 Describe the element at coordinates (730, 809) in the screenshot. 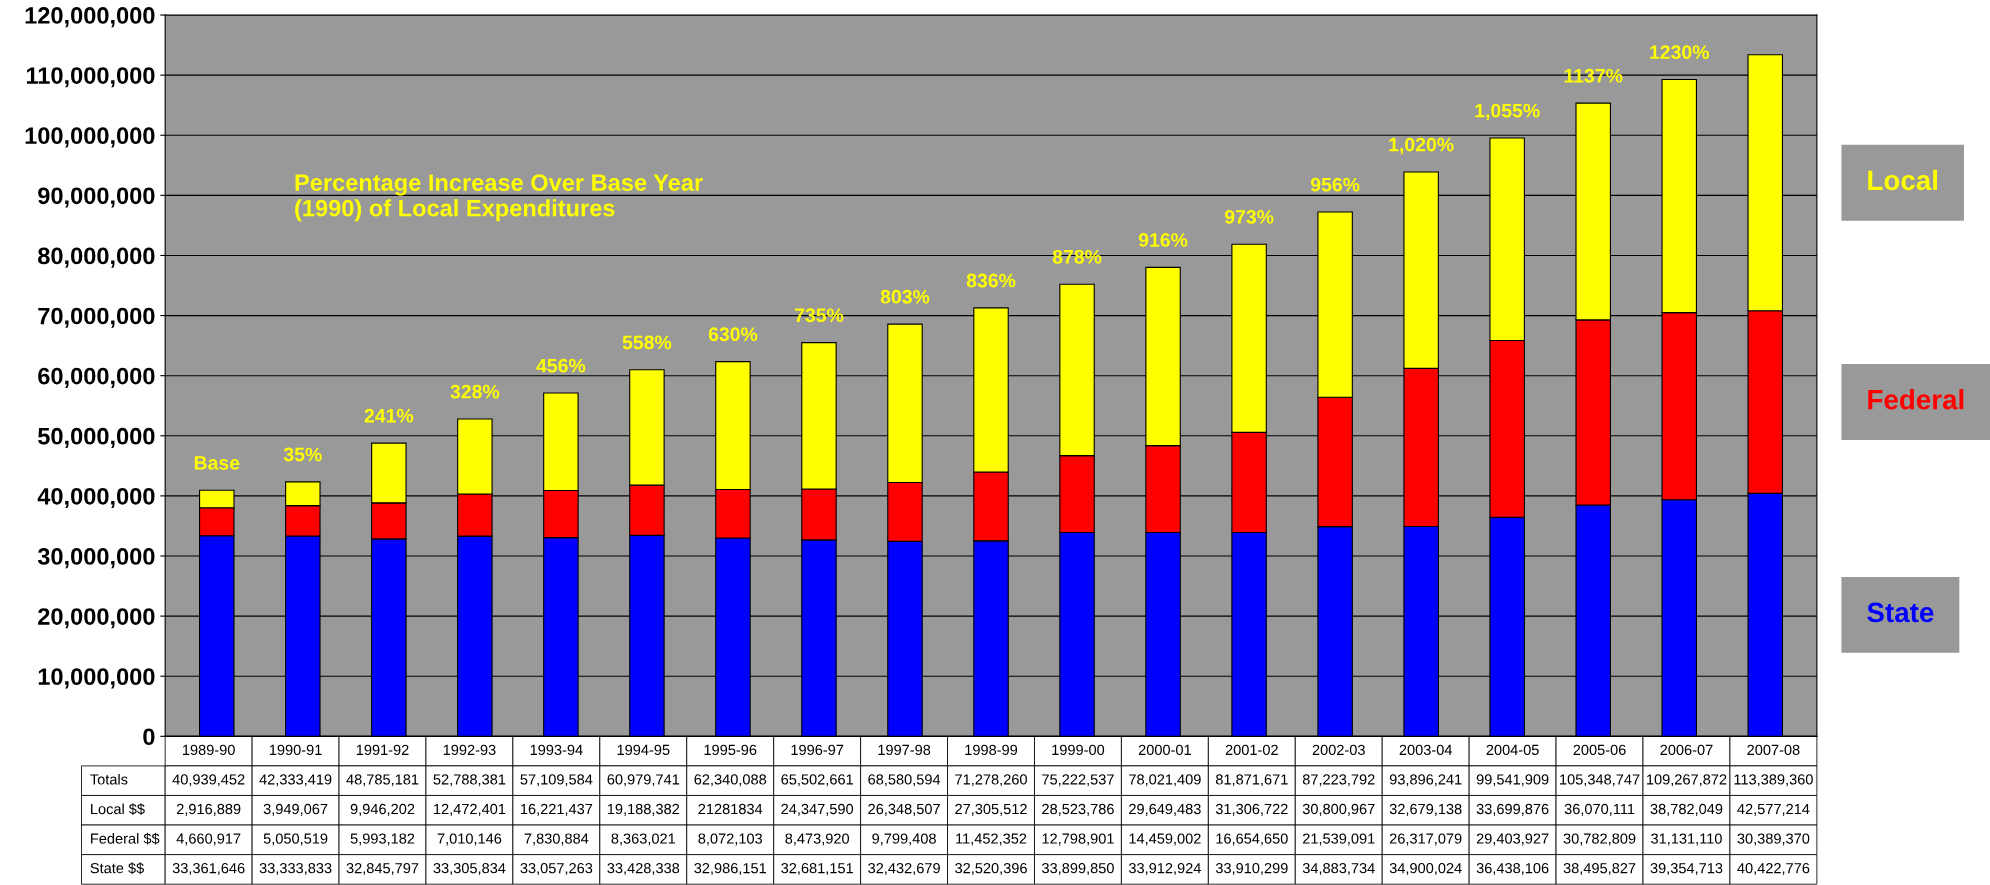

I see `data-label: 21281834` at that location.